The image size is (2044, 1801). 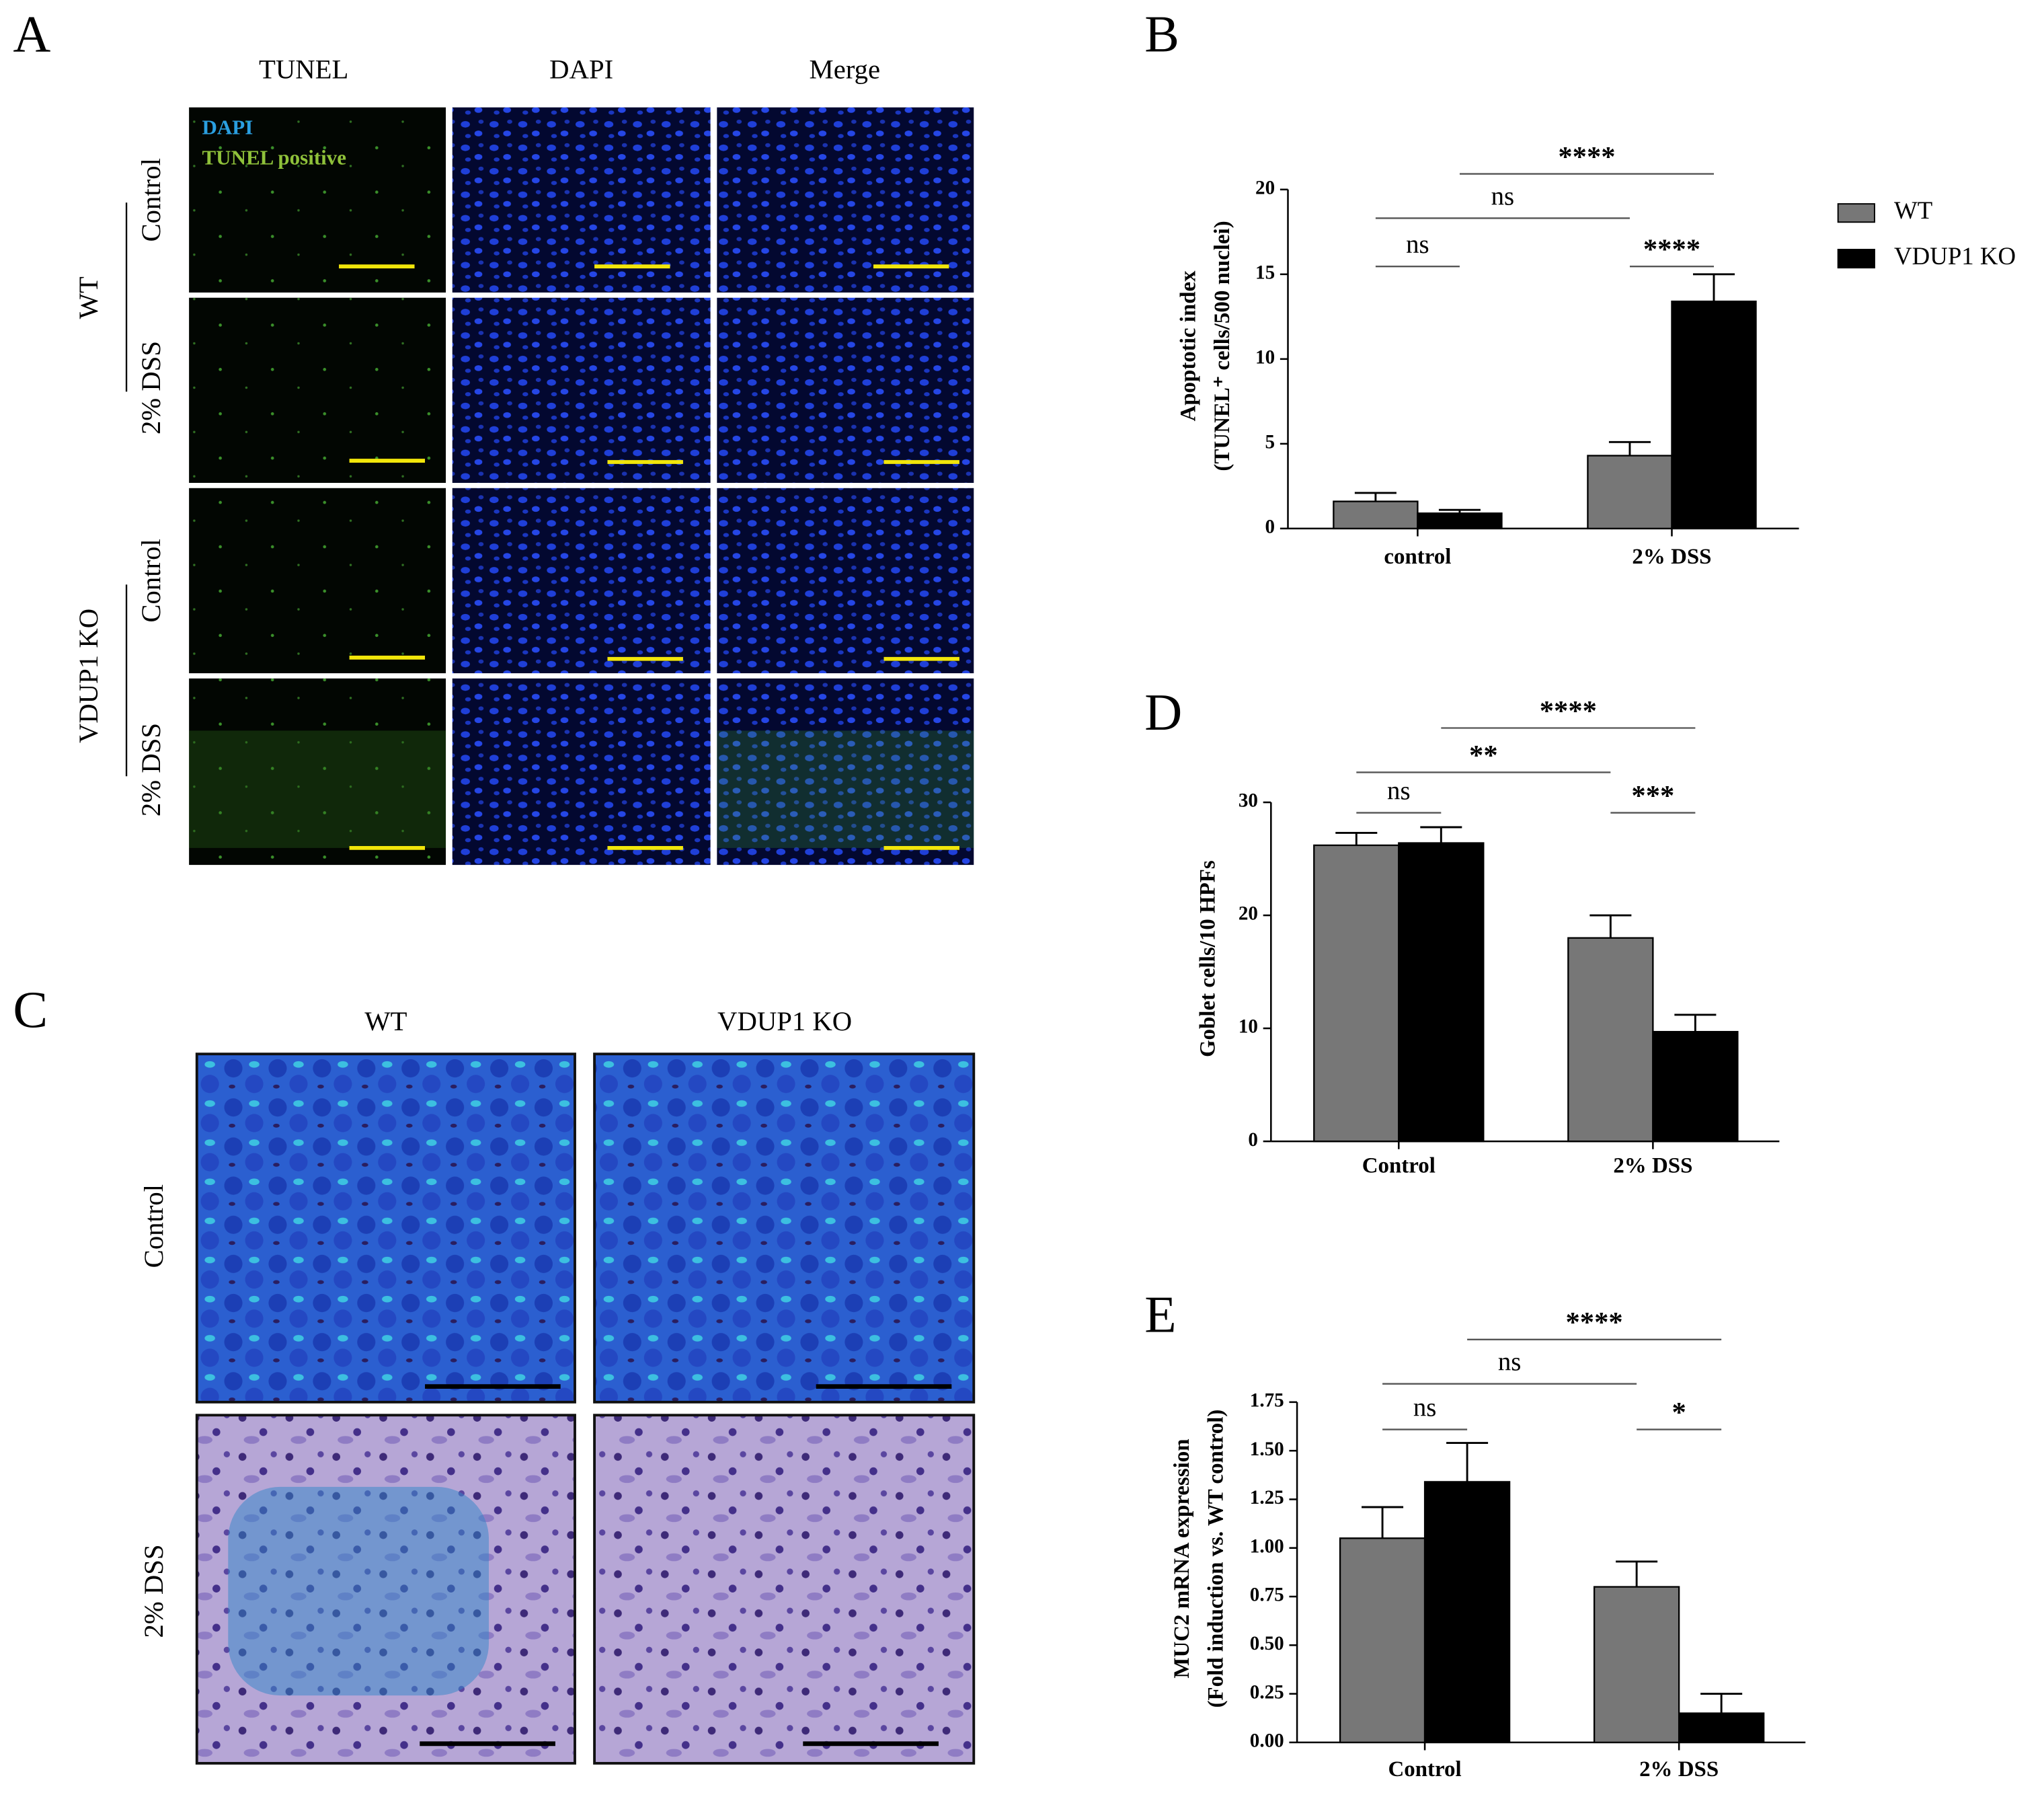 I want to click on significance-label: **, so click(x=1483, y=755).